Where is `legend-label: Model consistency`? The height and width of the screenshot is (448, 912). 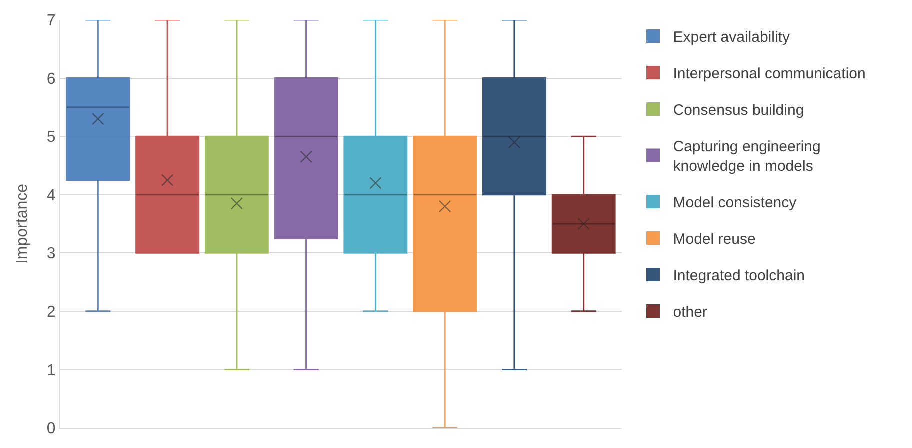 legend-label: Model consistency is located at coordinates (735, 203).